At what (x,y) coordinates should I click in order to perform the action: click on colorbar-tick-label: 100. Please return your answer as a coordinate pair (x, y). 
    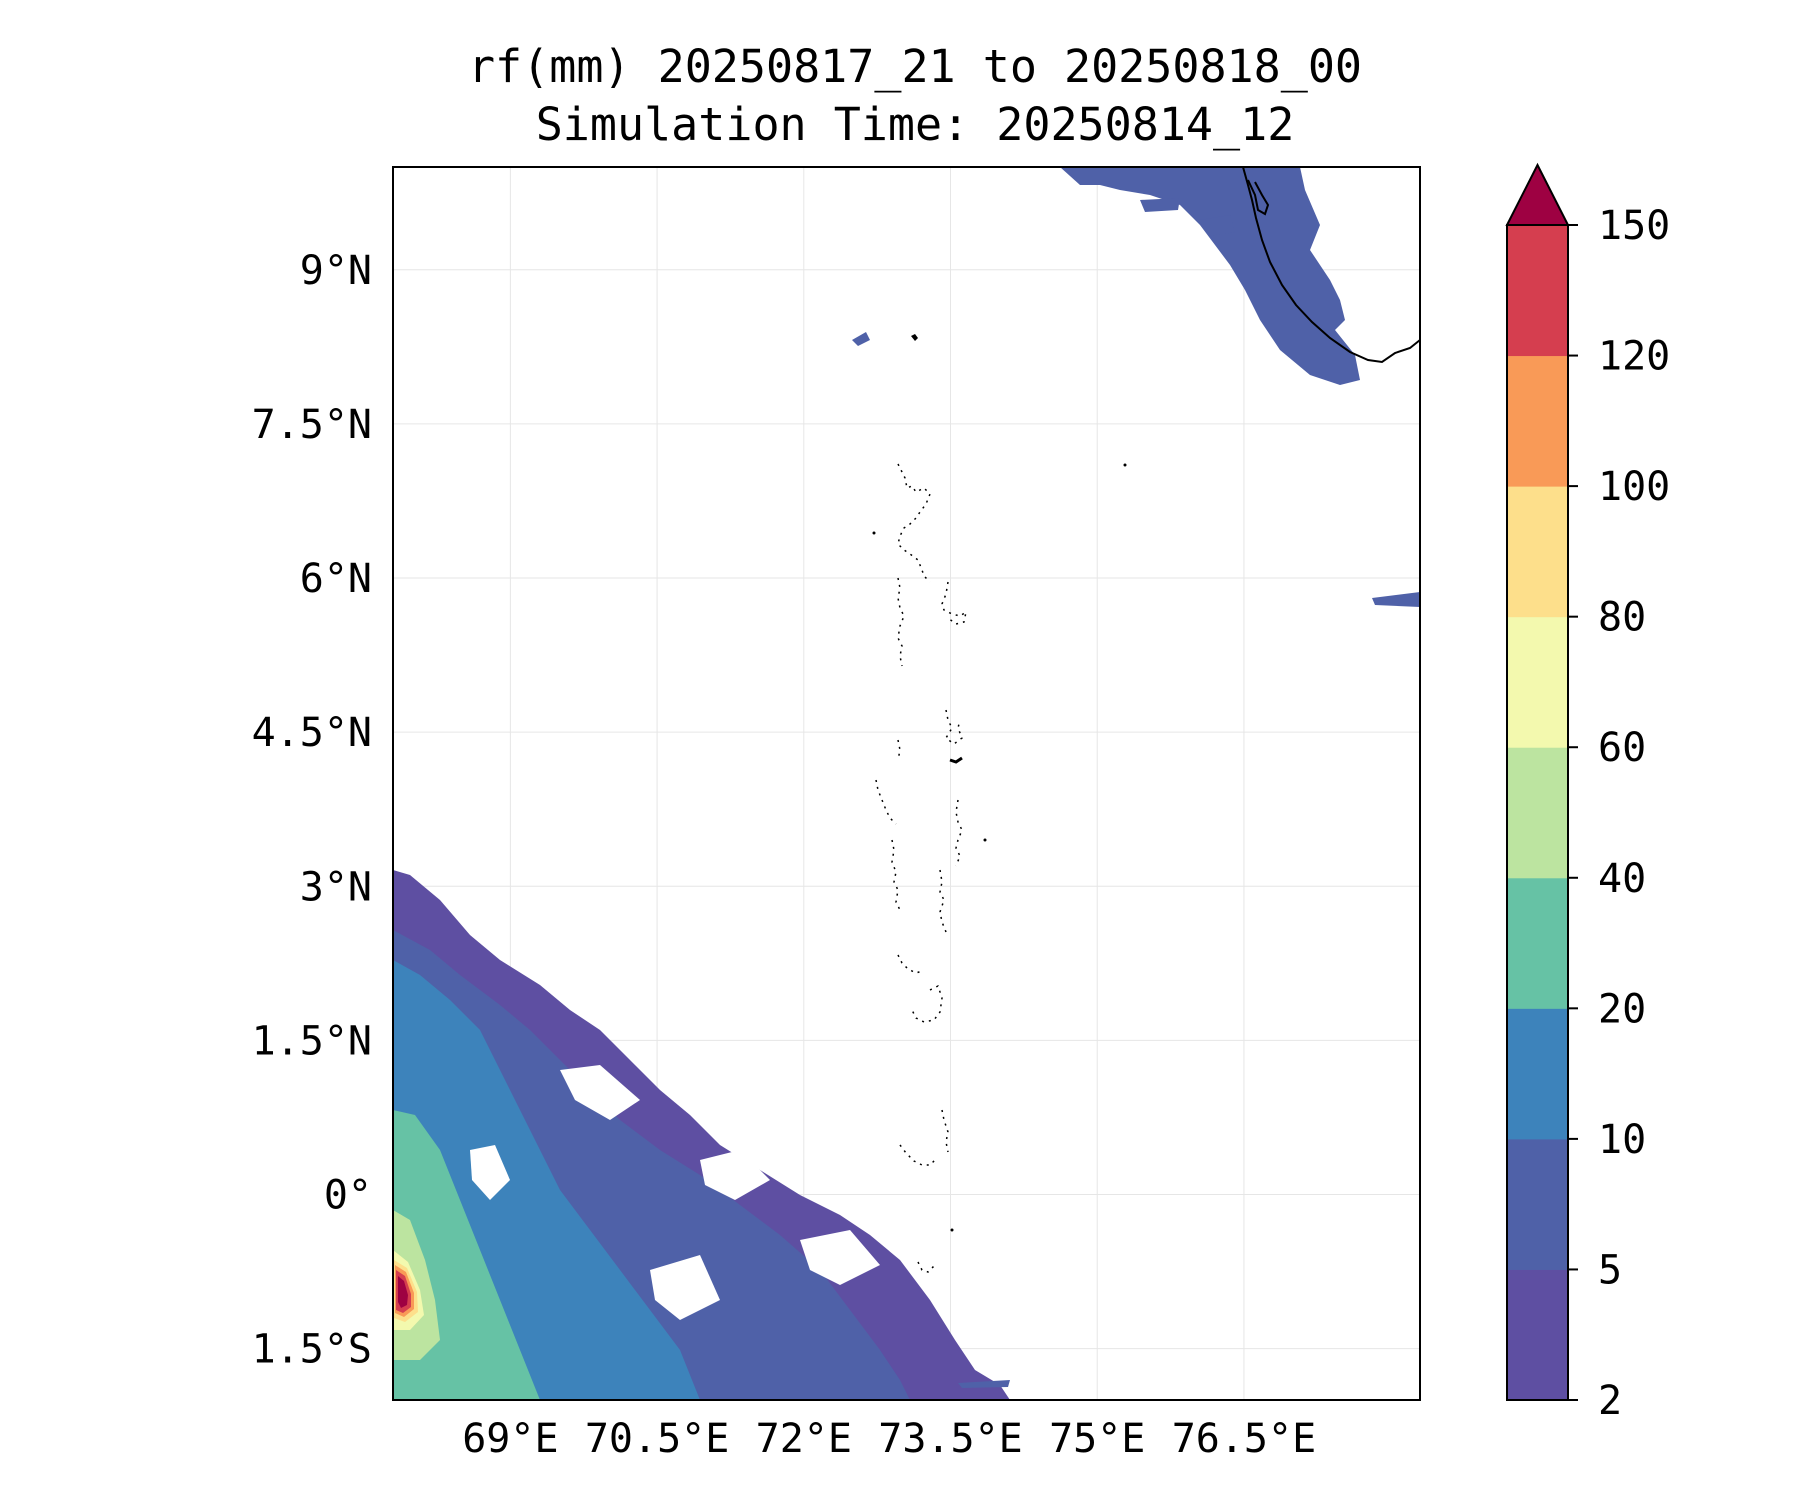
    Looking at the image, I should click on (1634, 487).